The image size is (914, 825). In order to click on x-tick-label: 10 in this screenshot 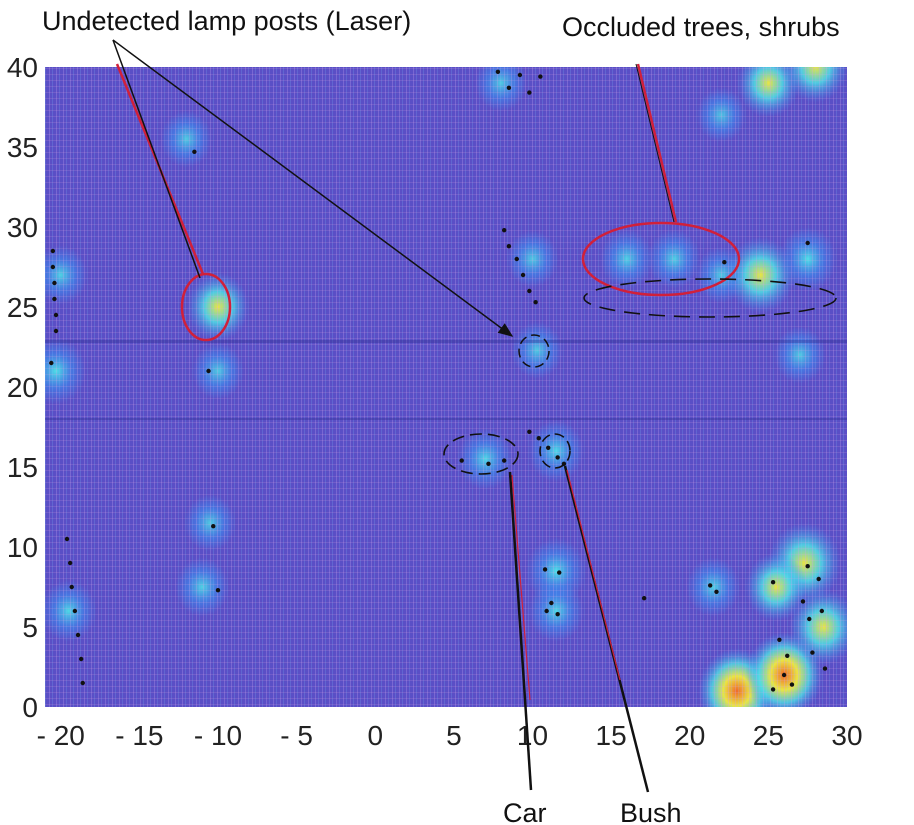, I will do `click(532, 735)`.